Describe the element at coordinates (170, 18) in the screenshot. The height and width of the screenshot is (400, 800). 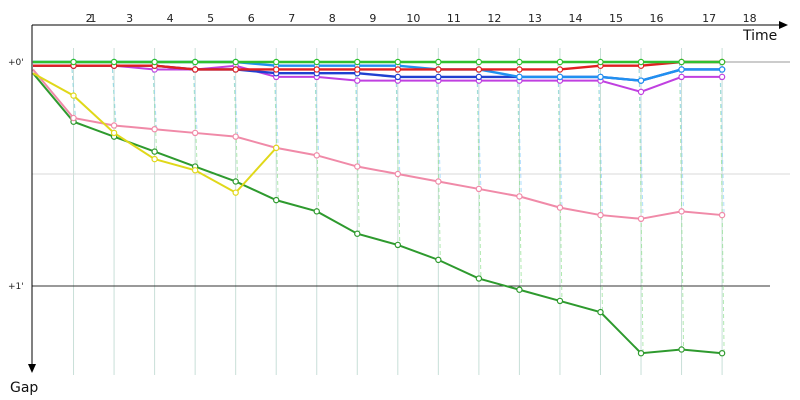
I see `lap-label: 4` at that location.